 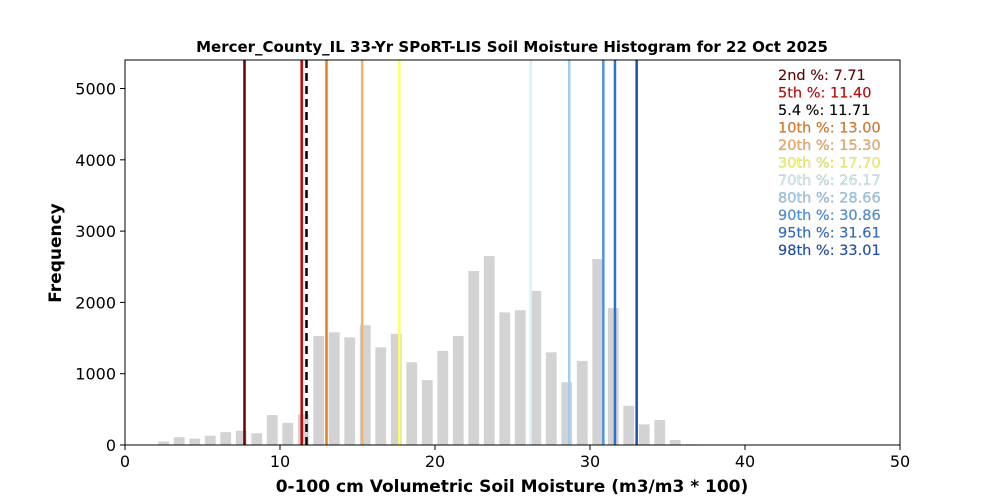 What do you see at coordinates (95, 374) in the screenshot?
I see `y-tick-label: 1000` at bounding box center [95, 374].